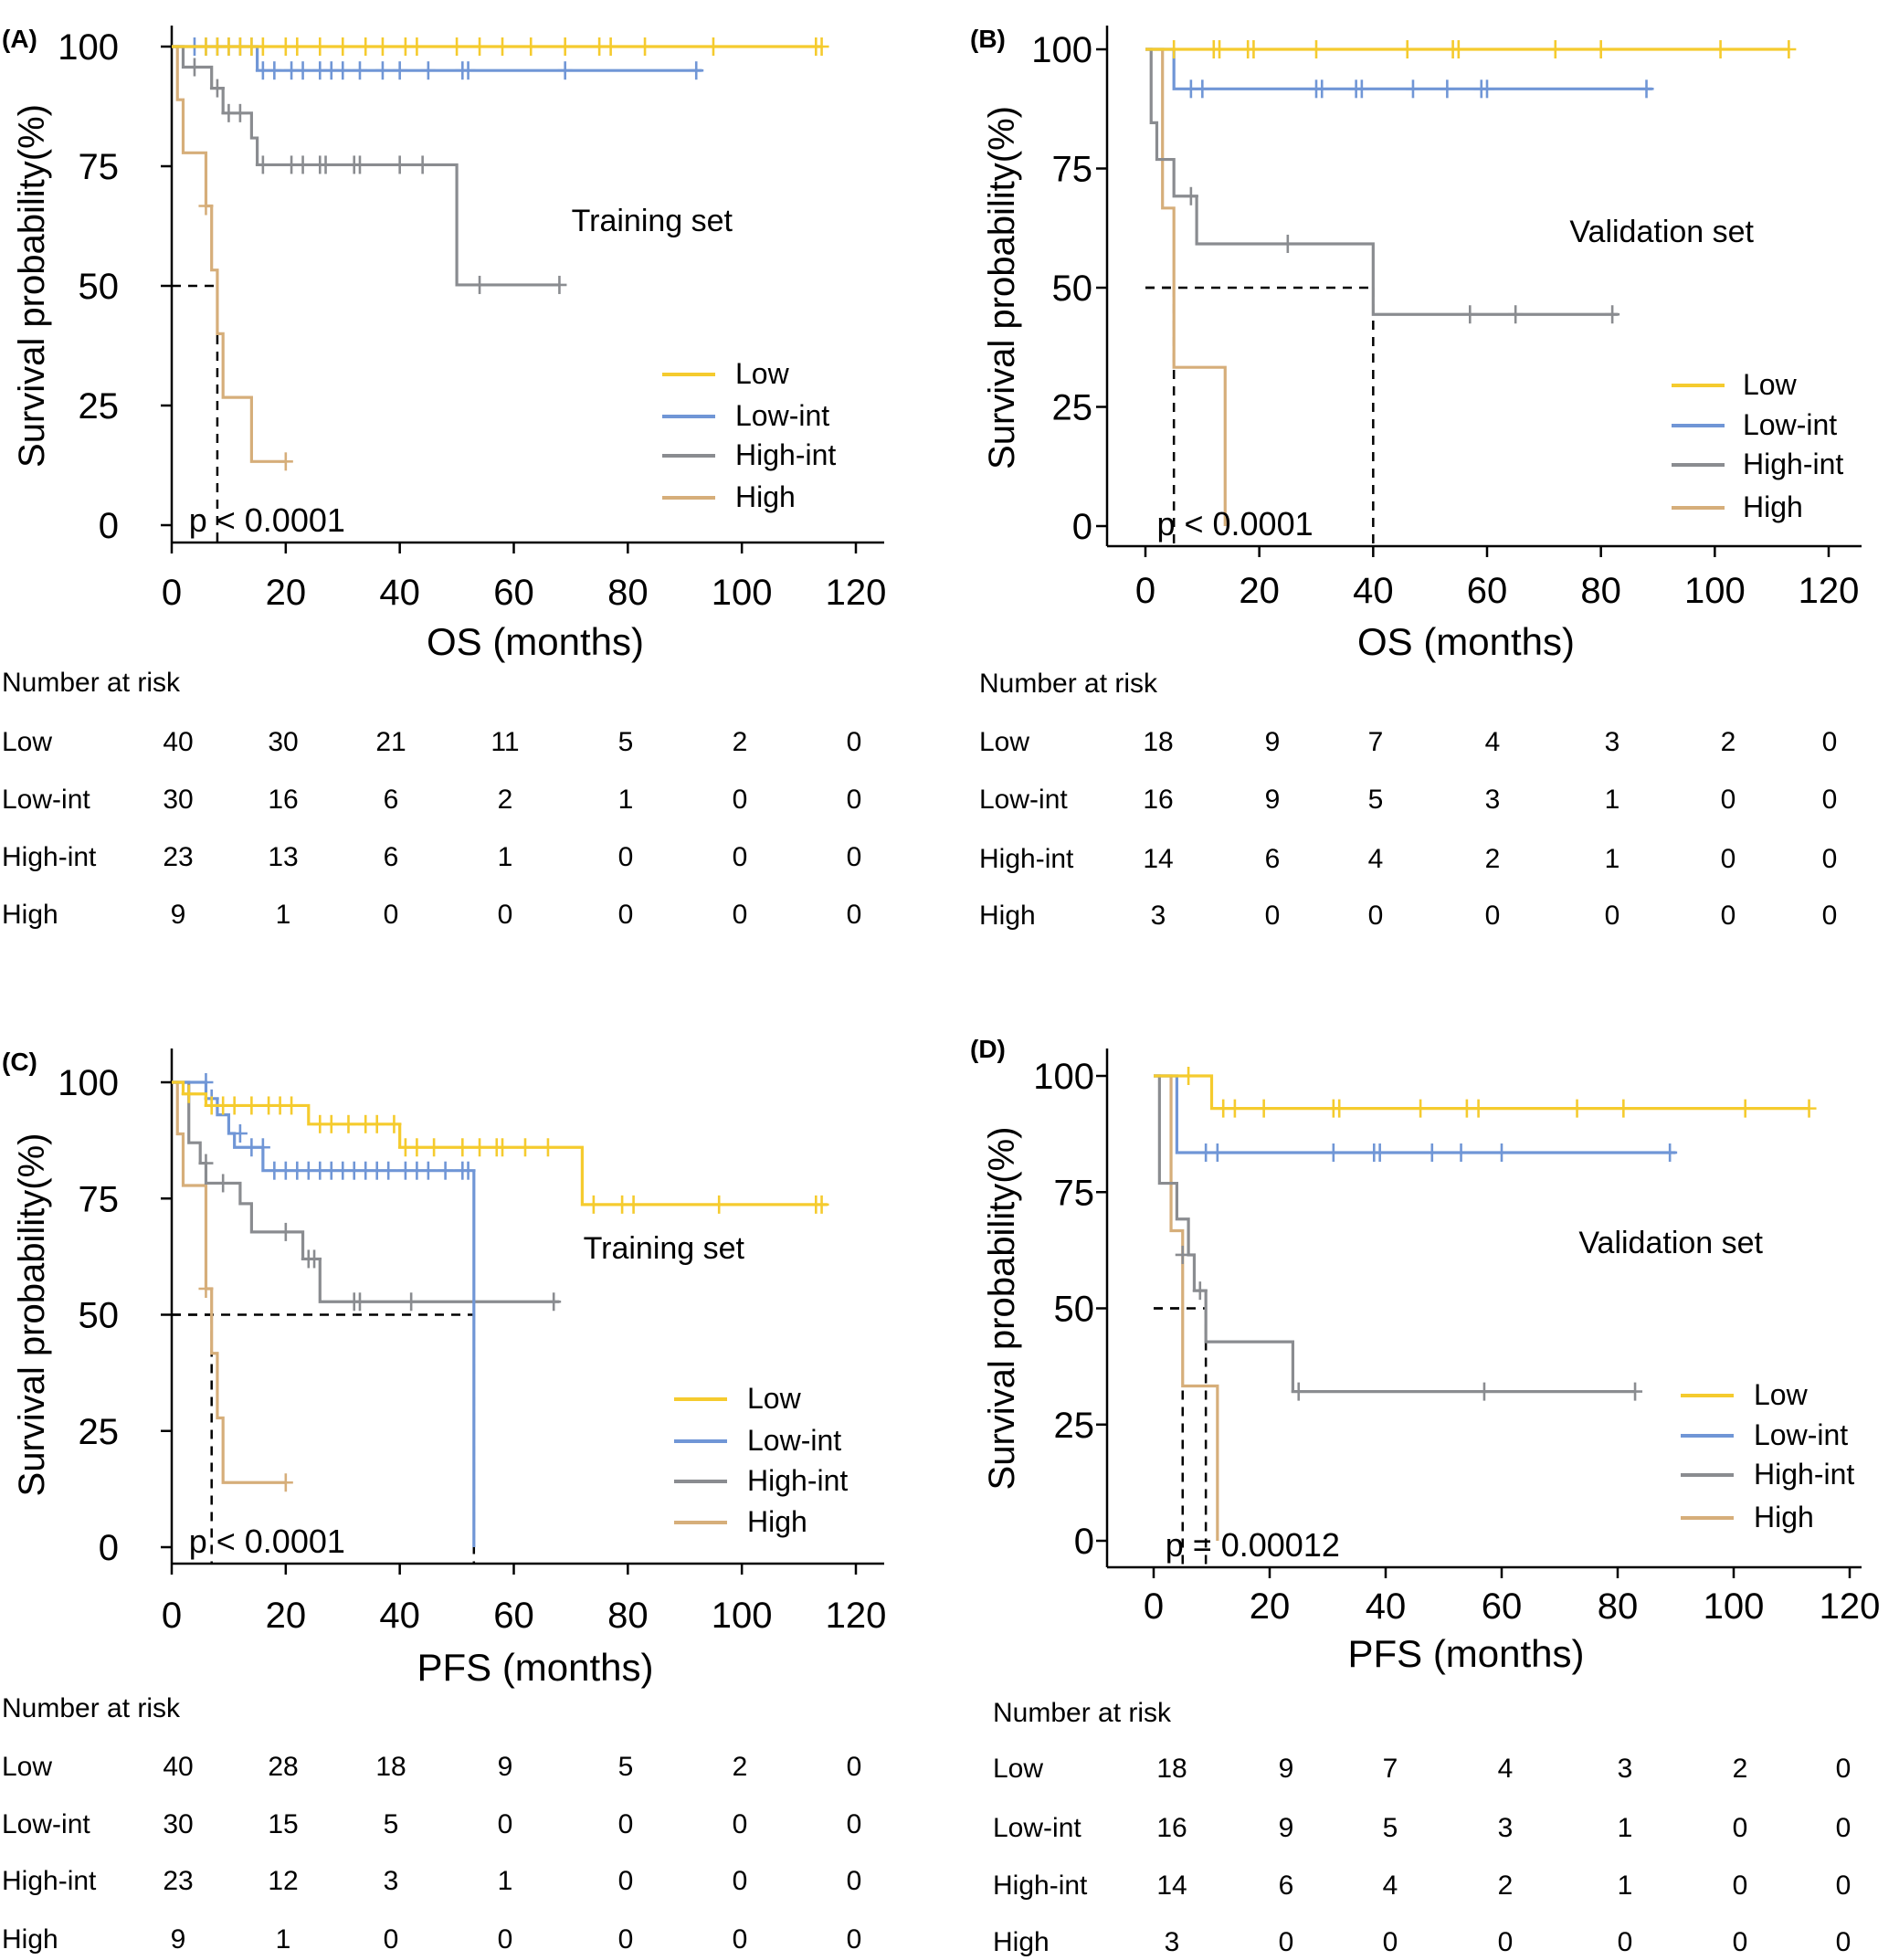  Describe the element at coordinates (1172, 1828) in the screenshot. I see `risk-count: 16` at that location.